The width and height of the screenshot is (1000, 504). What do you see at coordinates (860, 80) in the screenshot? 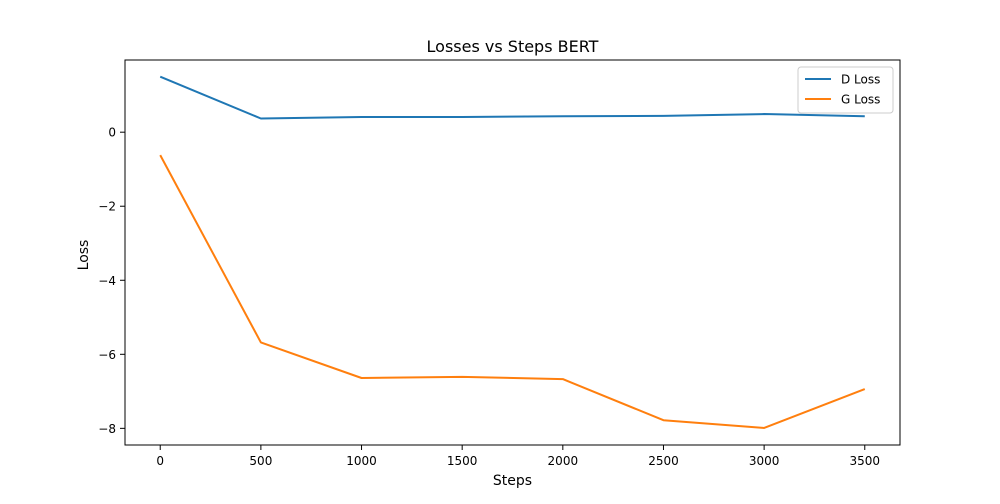
I see `legend-label: D Loss` at bounding box center [860, 80].